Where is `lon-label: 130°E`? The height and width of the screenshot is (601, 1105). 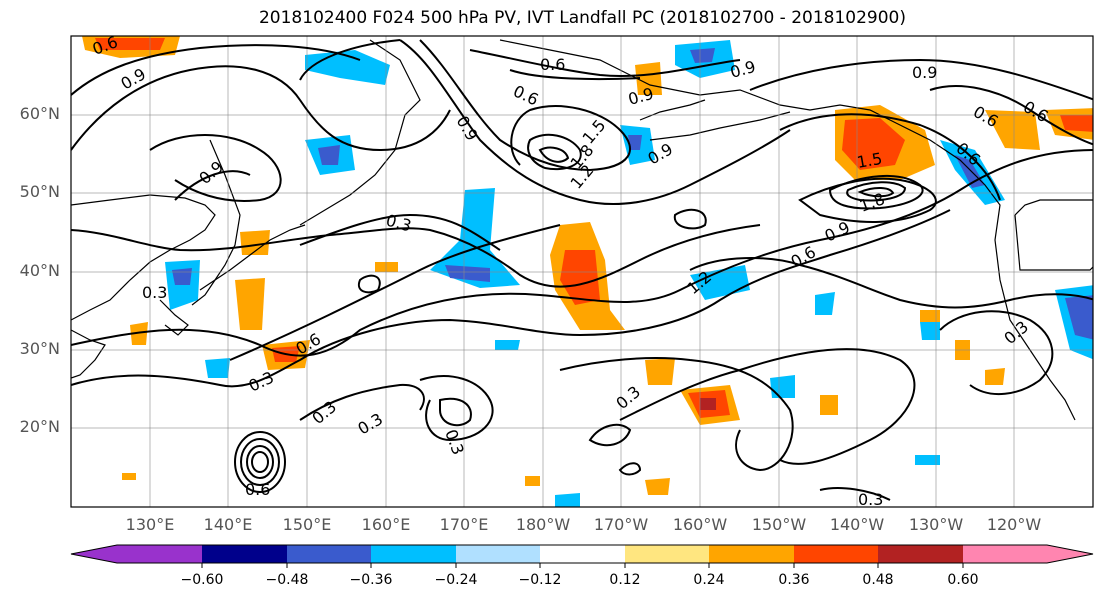
lon-label: 130°E is located at coordinates (150, 524).